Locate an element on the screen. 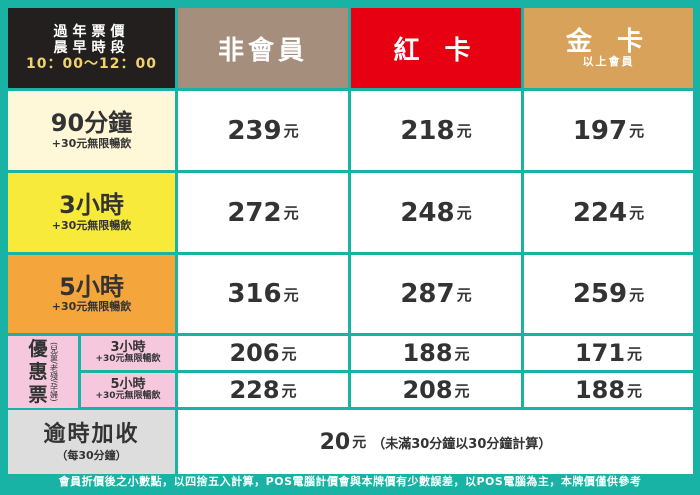  price-value: 197 is located at coordinates (600, 130).